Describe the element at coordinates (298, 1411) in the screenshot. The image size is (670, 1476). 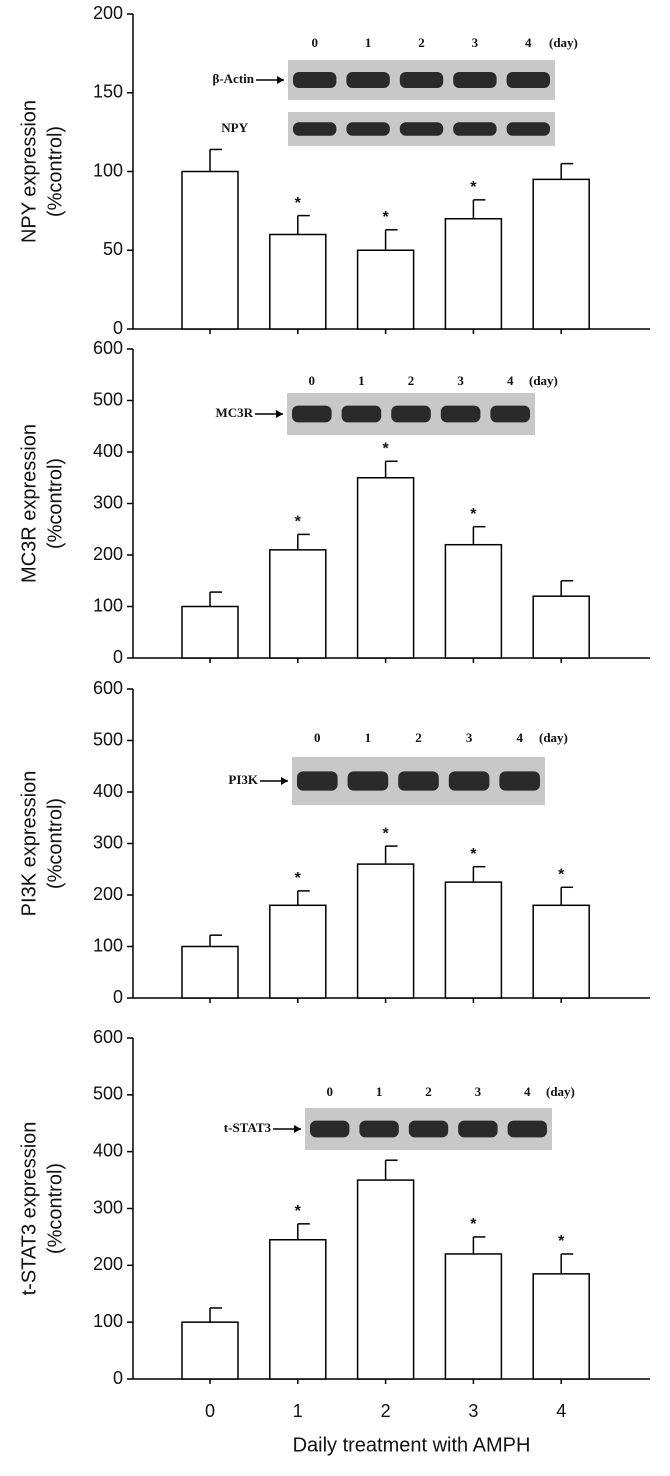
I see `x-tick-label: 1` at that location.